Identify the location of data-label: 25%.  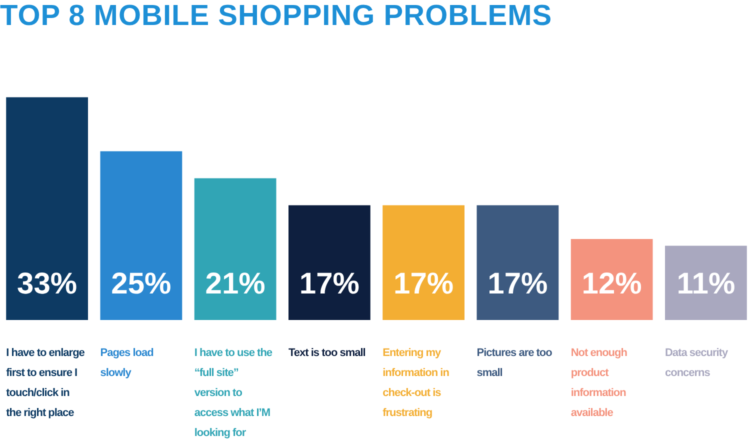
(141, 283).